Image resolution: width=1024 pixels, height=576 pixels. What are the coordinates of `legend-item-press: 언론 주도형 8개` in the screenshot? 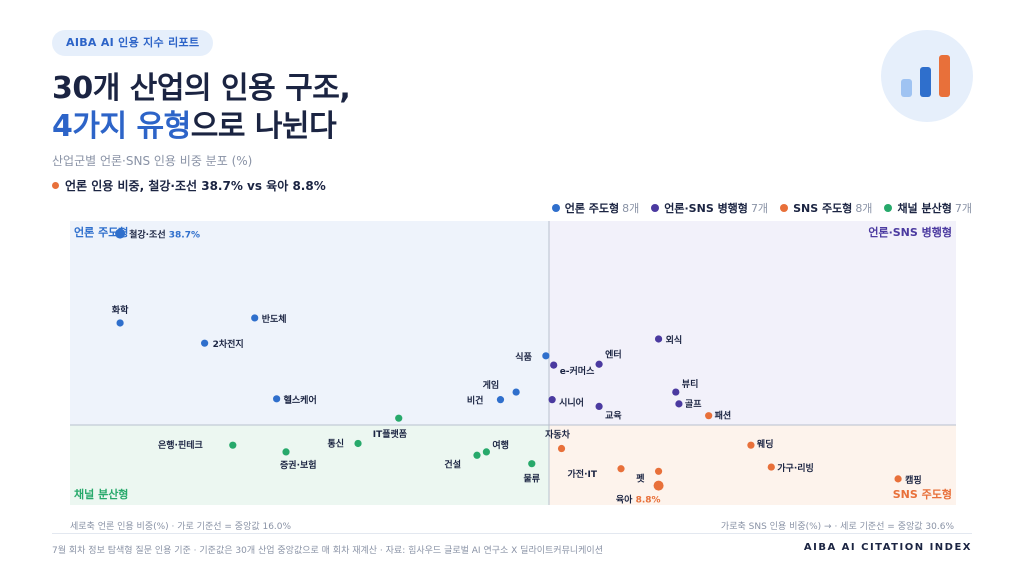 It's located at (595, 208).